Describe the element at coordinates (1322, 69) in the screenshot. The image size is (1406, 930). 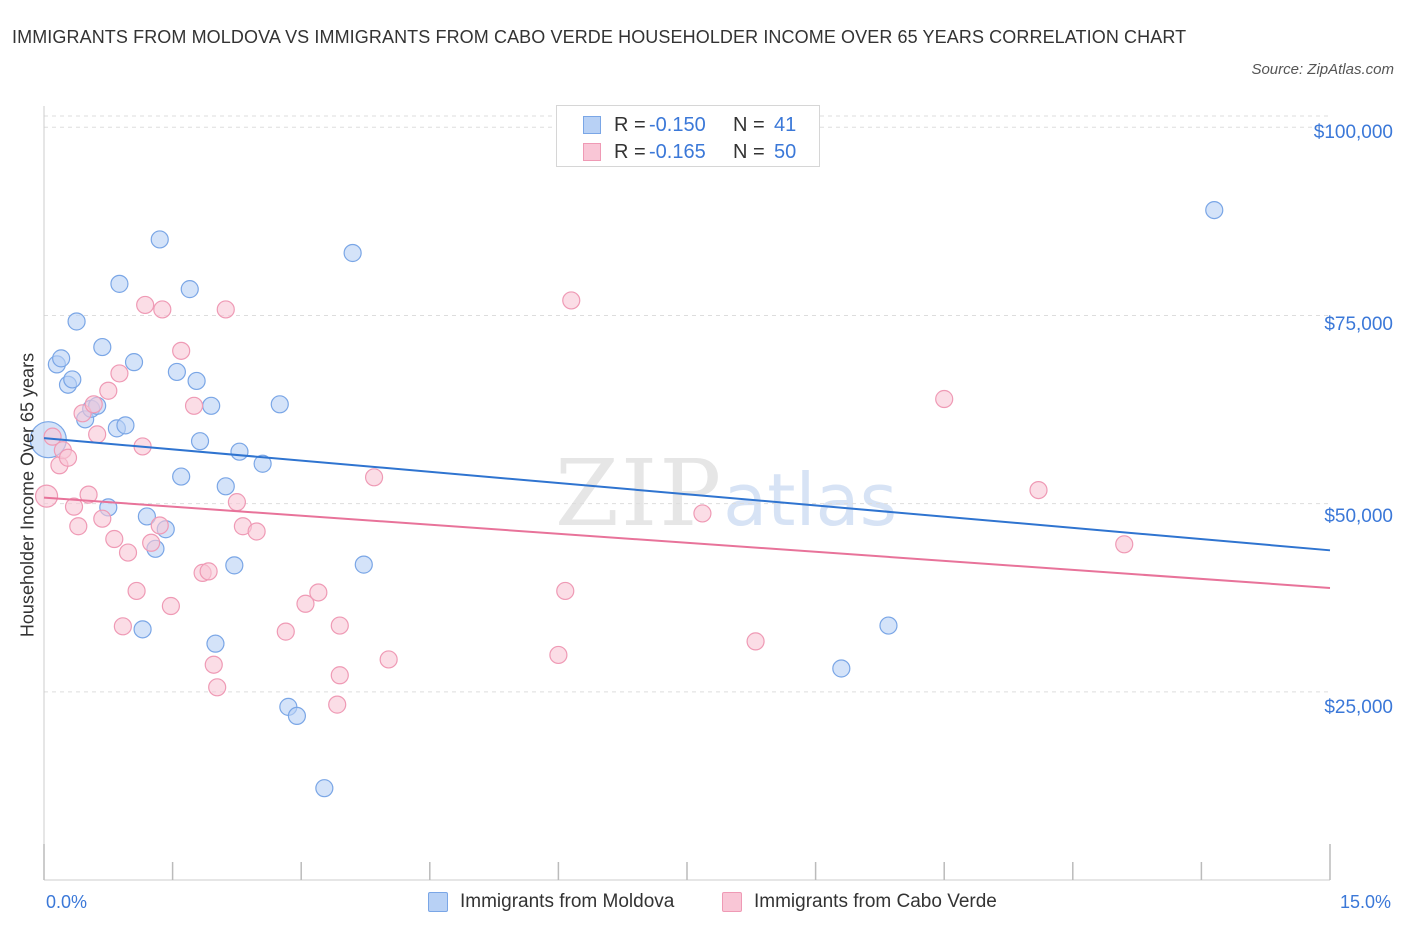
I see `source-label: Source: ZipAtlas.com` at that location.